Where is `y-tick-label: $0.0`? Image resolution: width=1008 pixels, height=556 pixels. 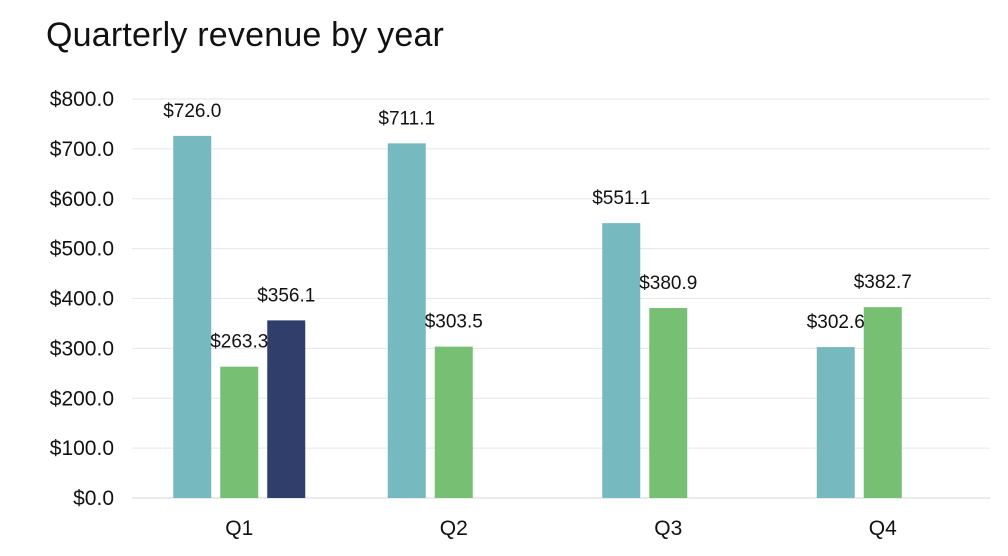 y-tick-label: $0.0 is located at coordinates (93, 498).